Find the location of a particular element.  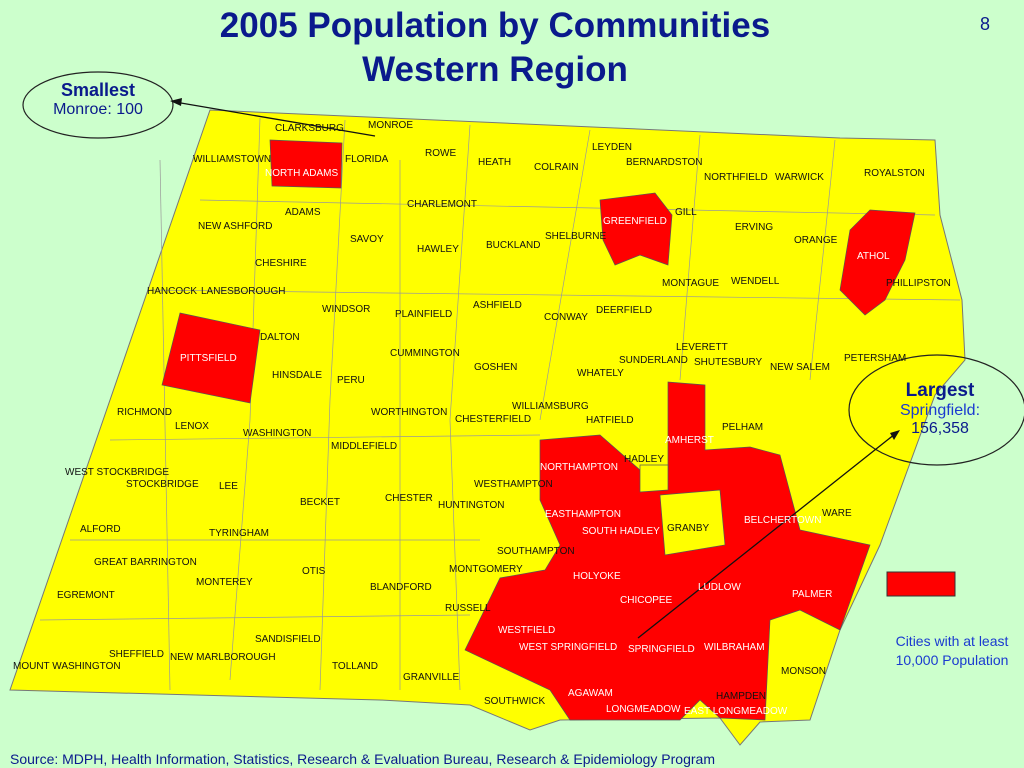

legend-line-2: 10,000 Population is located at coordinates (952, 660).